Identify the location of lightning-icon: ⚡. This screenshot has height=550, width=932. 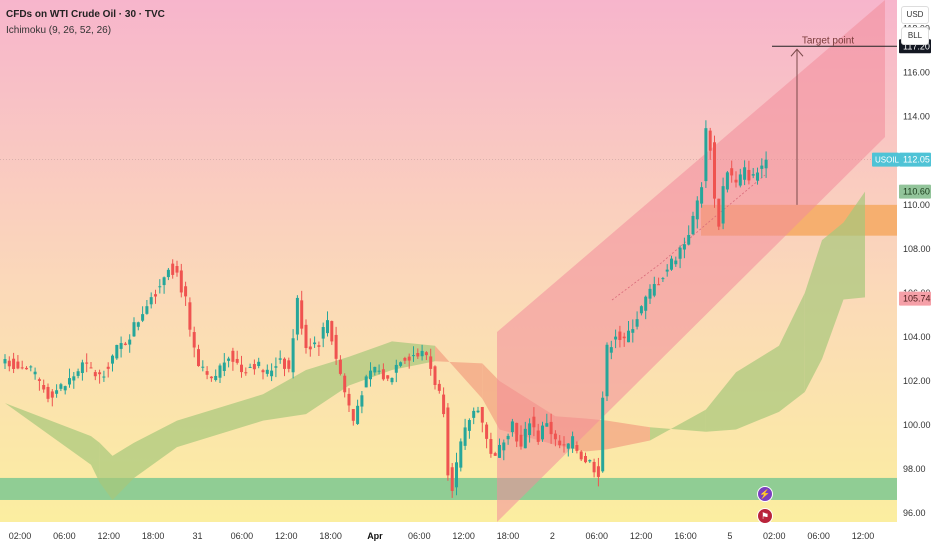
(765, 494).